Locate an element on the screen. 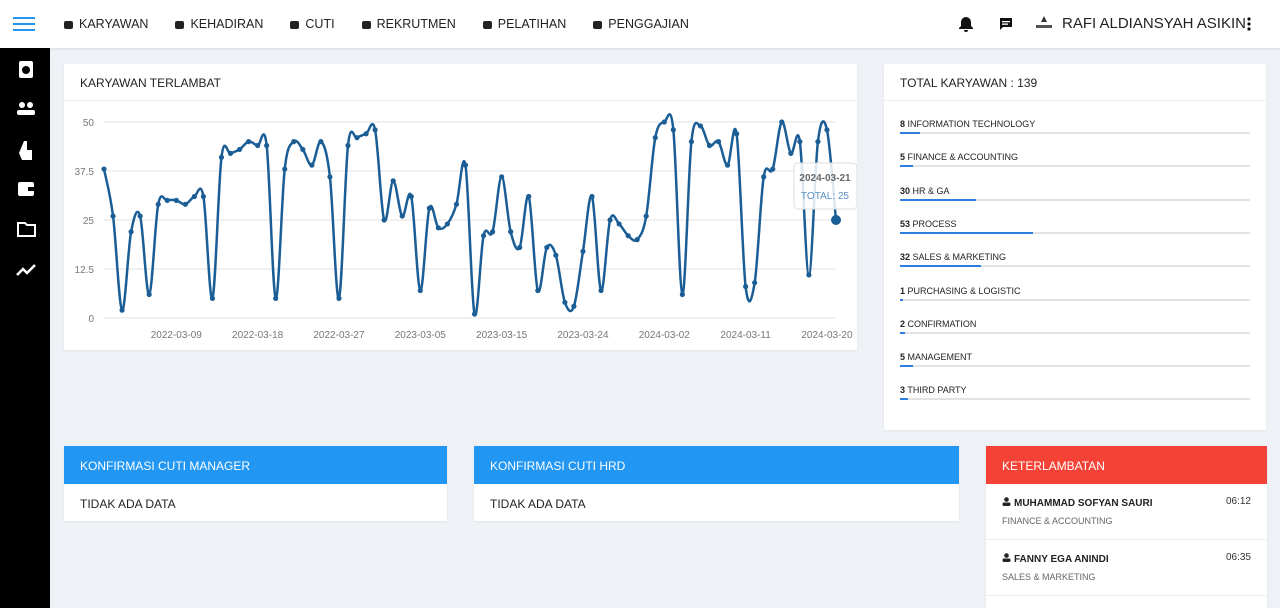 The height and width of the screenshot is (608, 1280). late-department: FINANCE & ACCOUNTING is located at coordinates (1057, 521).